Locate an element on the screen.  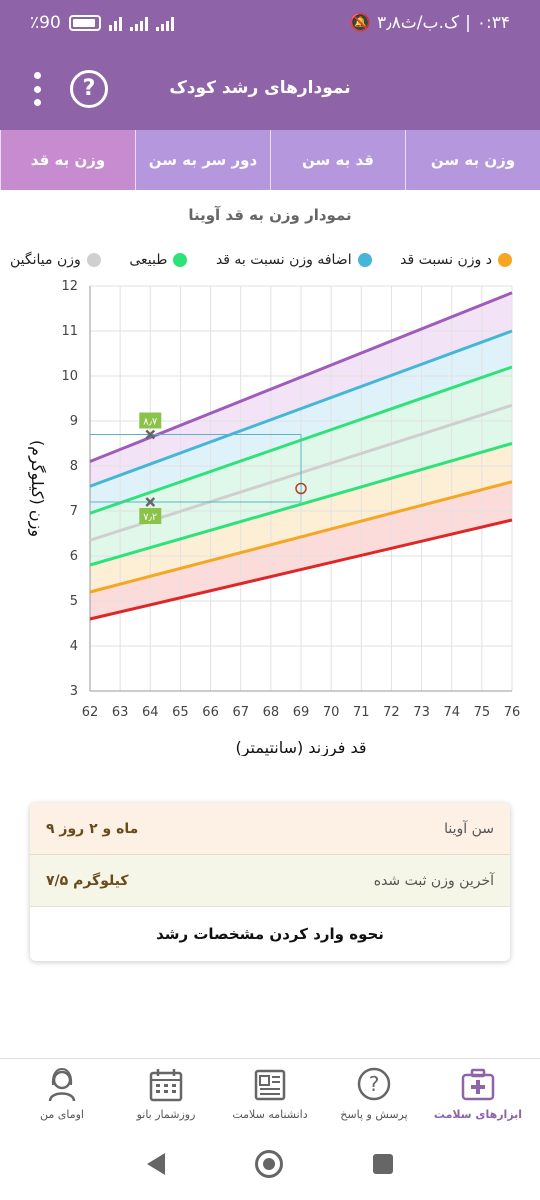
newspaper-icon is located at coordinates (270, 1085).